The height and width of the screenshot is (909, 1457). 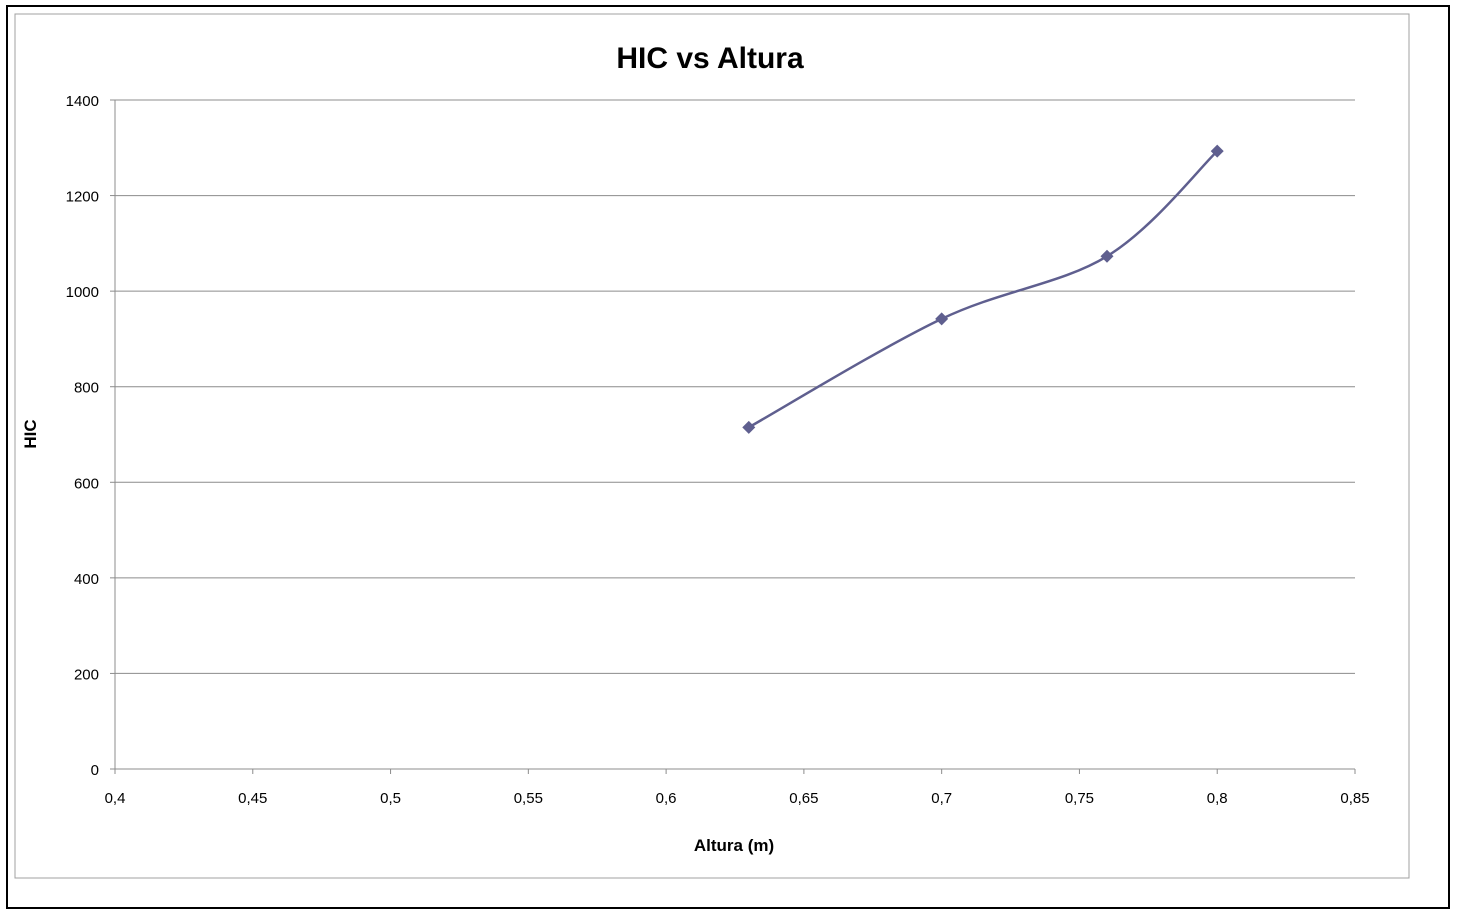 I want to click on y-tick-label: 200, so click(x=86, y=674).